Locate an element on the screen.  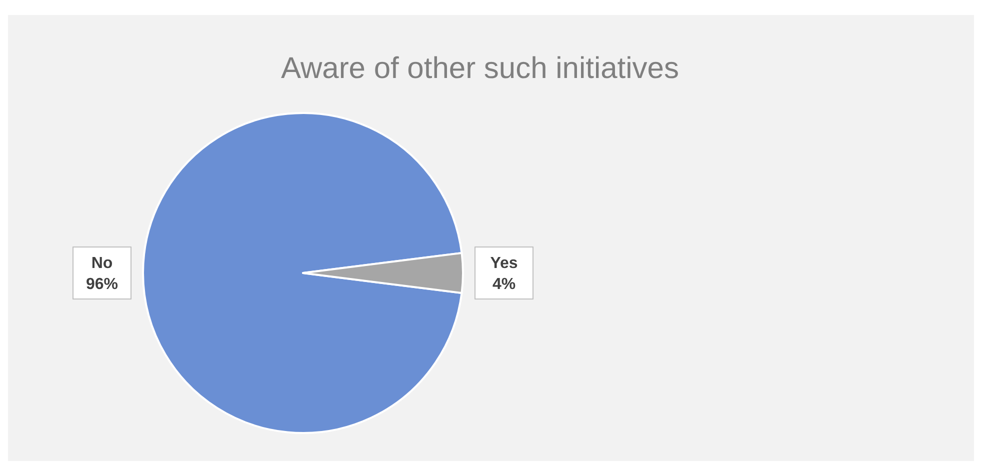
chart-title: Aware of other such initiatives is located at coordinates (480, 68).